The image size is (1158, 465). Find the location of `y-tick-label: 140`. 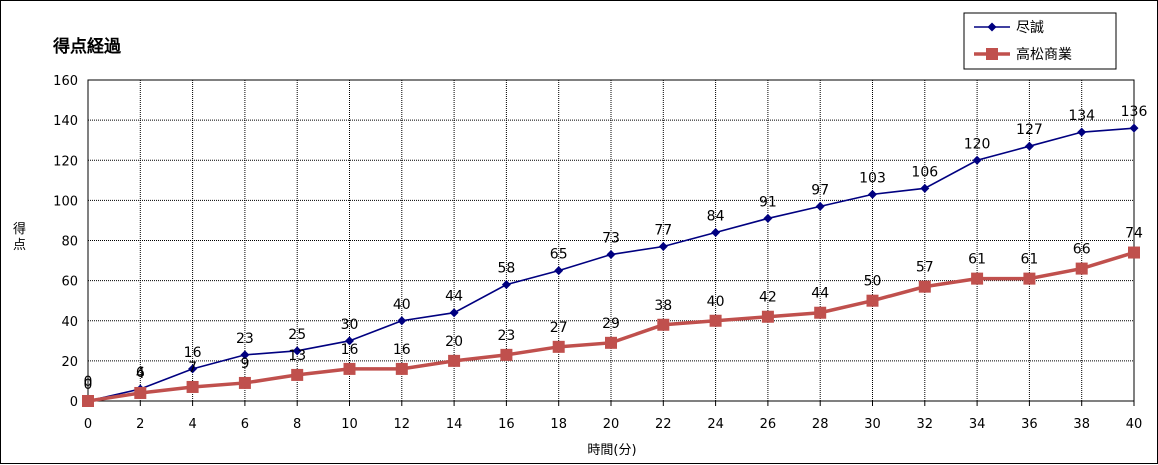

y-tick-label: 140 is located at coordinates (65, 121).